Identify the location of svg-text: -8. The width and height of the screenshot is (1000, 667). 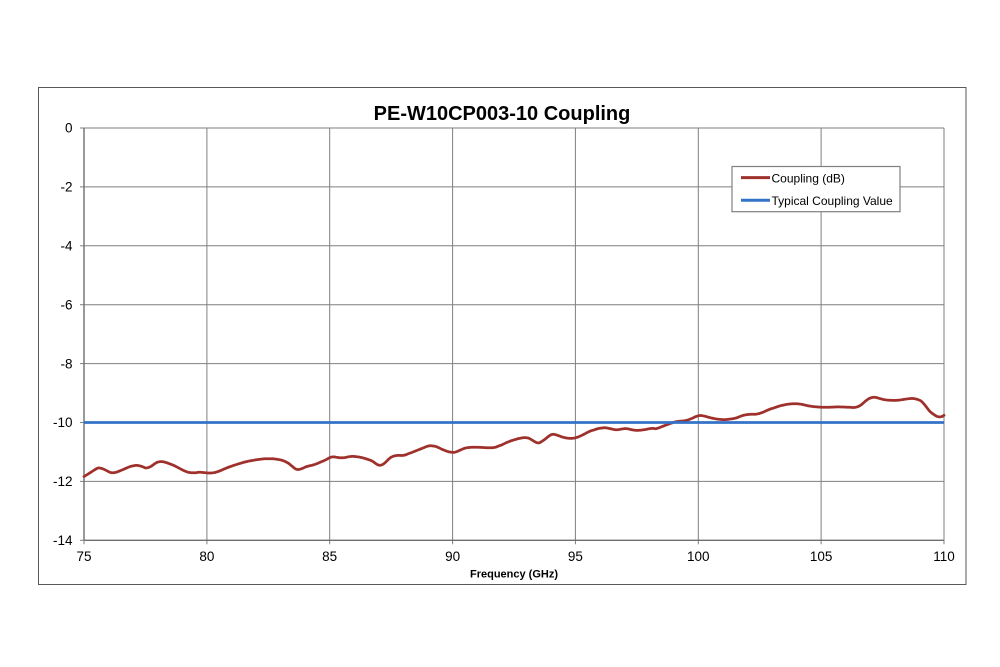
(66, 363).